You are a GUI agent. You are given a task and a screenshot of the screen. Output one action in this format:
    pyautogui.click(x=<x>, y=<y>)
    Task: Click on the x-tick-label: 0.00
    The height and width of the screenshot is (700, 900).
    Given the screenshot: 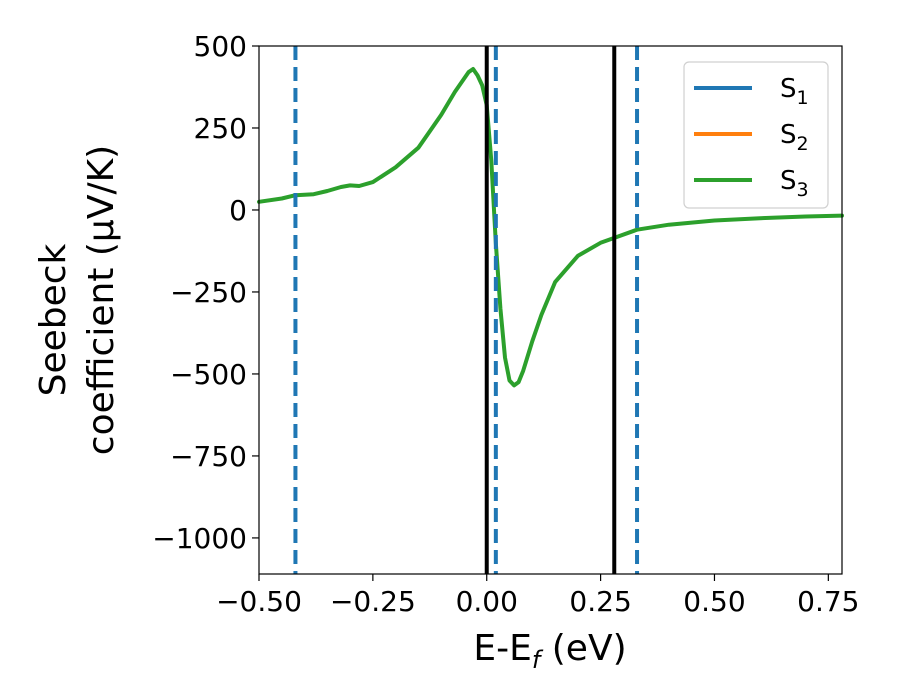 What is the action you would take?
    pyautogui.click(x=487, y=601)
    